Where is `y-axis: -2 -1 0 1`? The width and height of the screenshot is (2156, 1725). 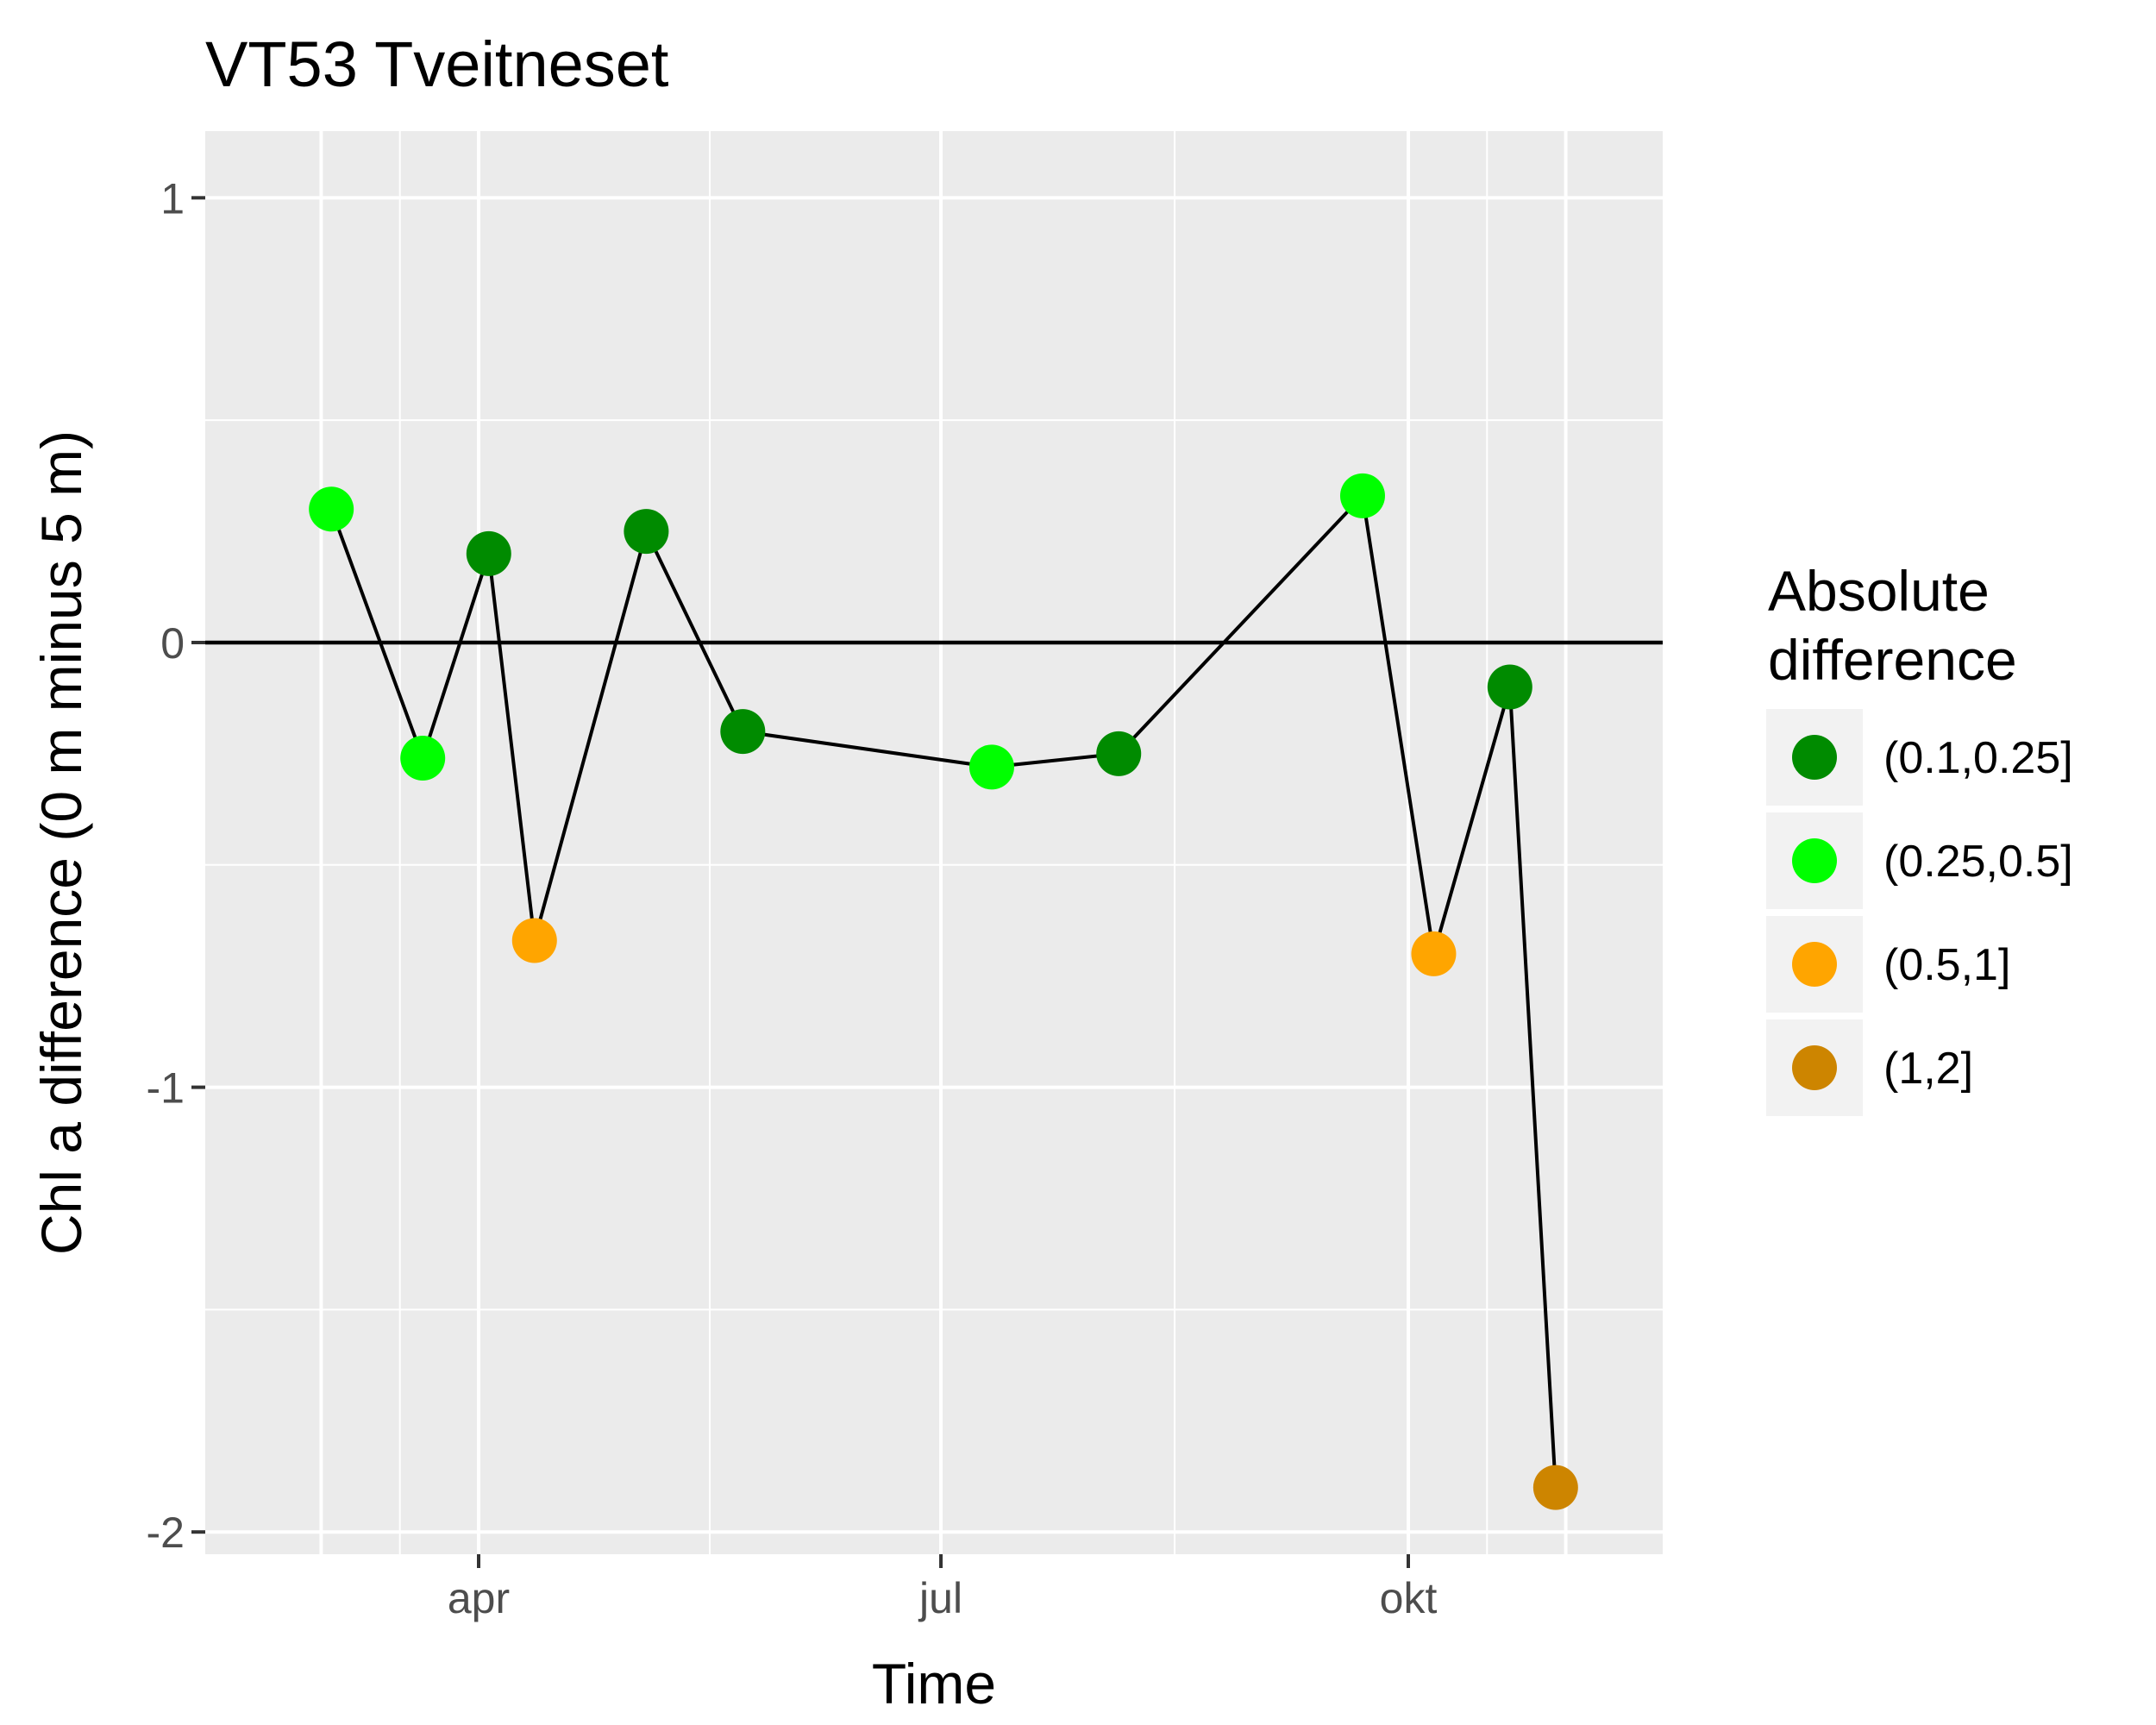
y-axis: -2 -1 0 1 is located at coordinates (176, 866).